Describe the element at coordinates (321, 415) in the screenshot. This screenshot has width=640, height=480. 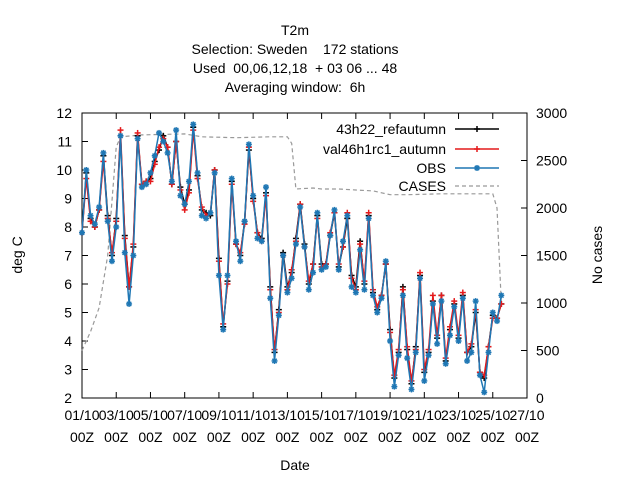
I see `x-tick-label: 15/10` at that location.